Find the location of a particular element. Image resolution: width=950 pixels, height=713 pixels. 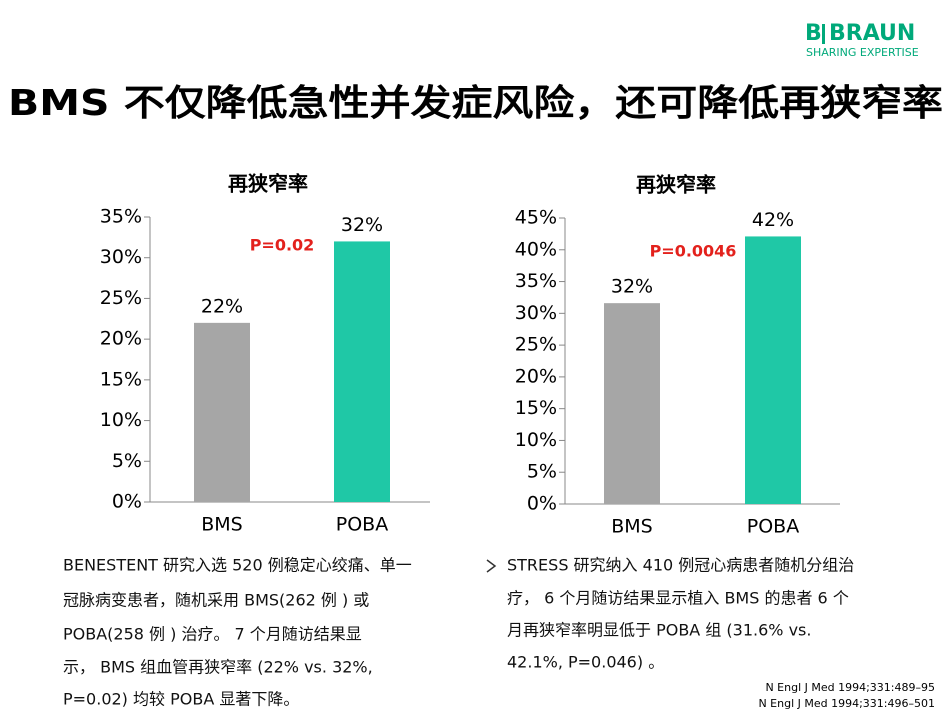

y-tick-label: 45% is located at coordinates (536, 218).